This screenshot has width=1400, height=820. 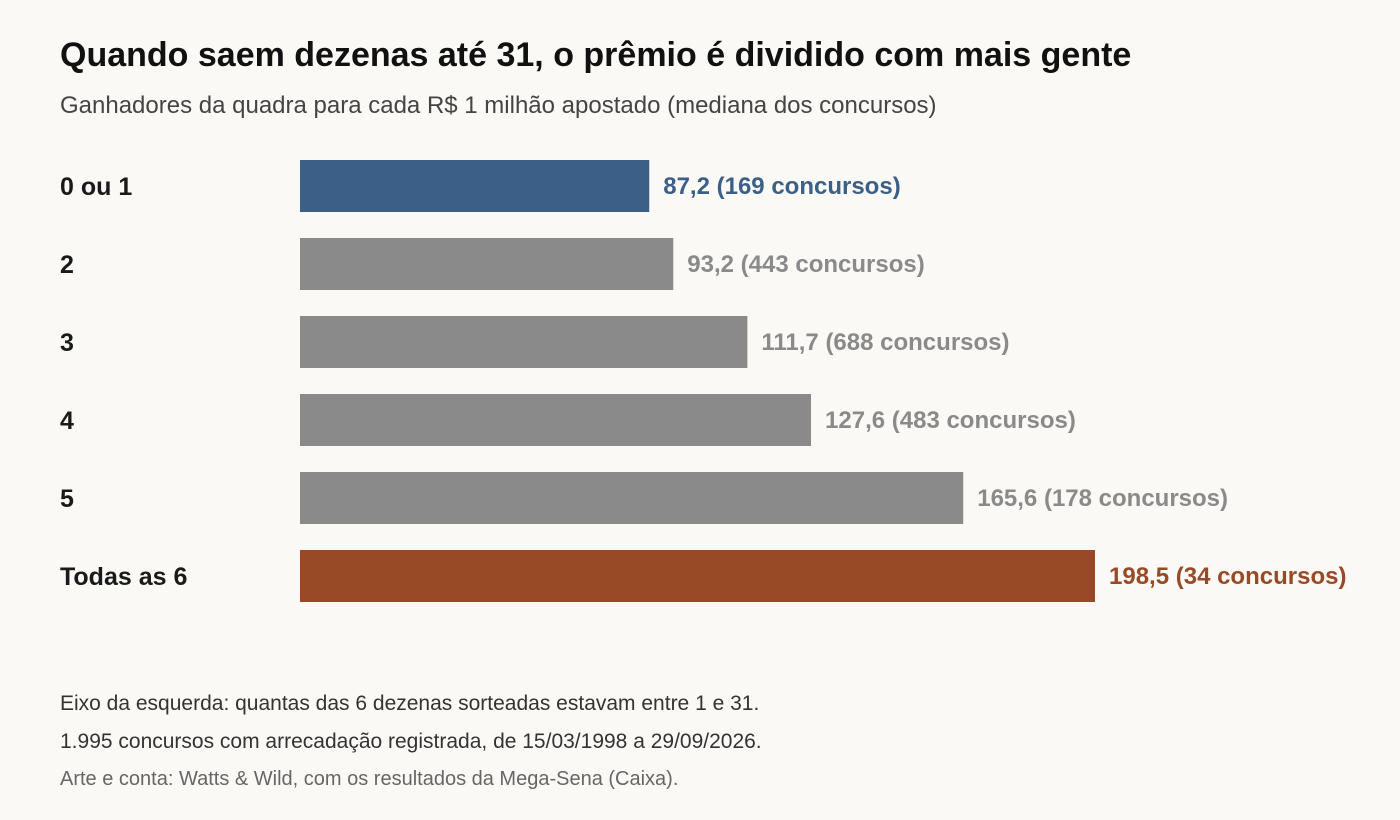 What do you see at coordinates (67, 343) in the screenshot?
I see `category-label: 3` at bounding box center [67, 343].